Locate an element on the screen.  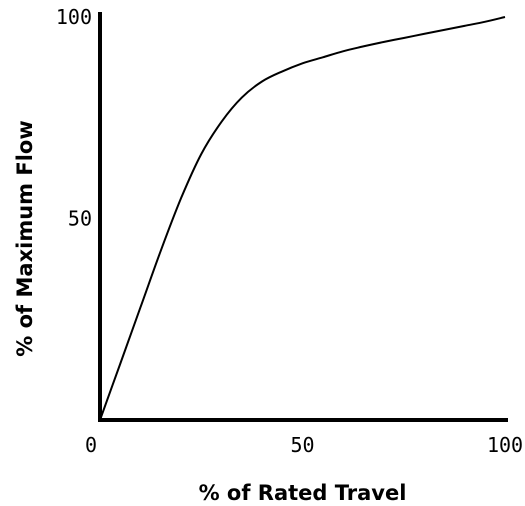
x-tick-label: 50 is located at coordinates (302, 445).